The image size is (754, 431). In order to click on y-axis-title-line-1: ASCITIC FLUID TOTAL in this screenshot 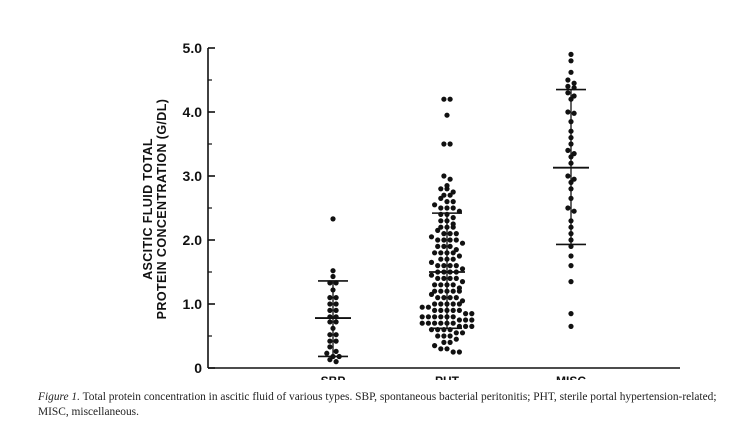, I will do `click(148, 209)`.